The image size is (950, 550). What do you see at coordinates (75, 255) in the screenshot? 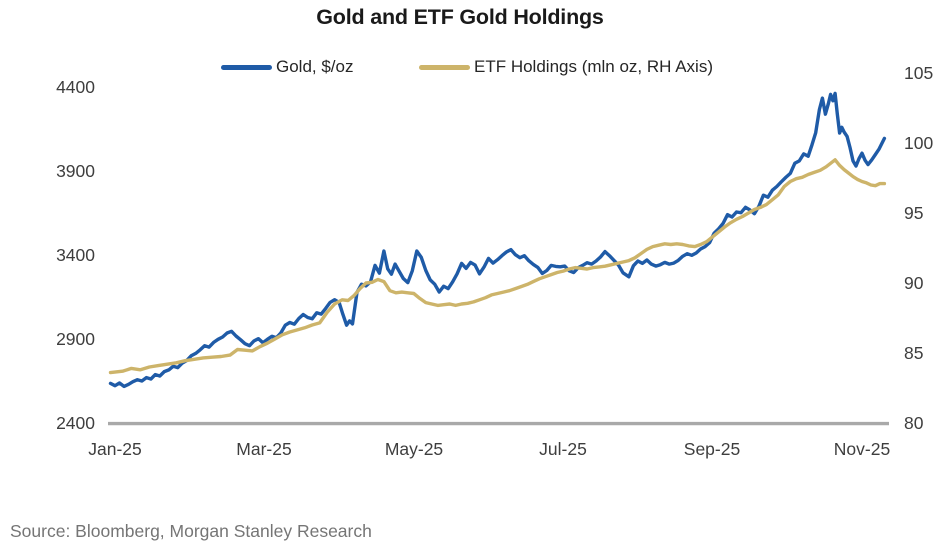
I see `y-left-tick-3400: 3400` at bounding box center [75, 255].